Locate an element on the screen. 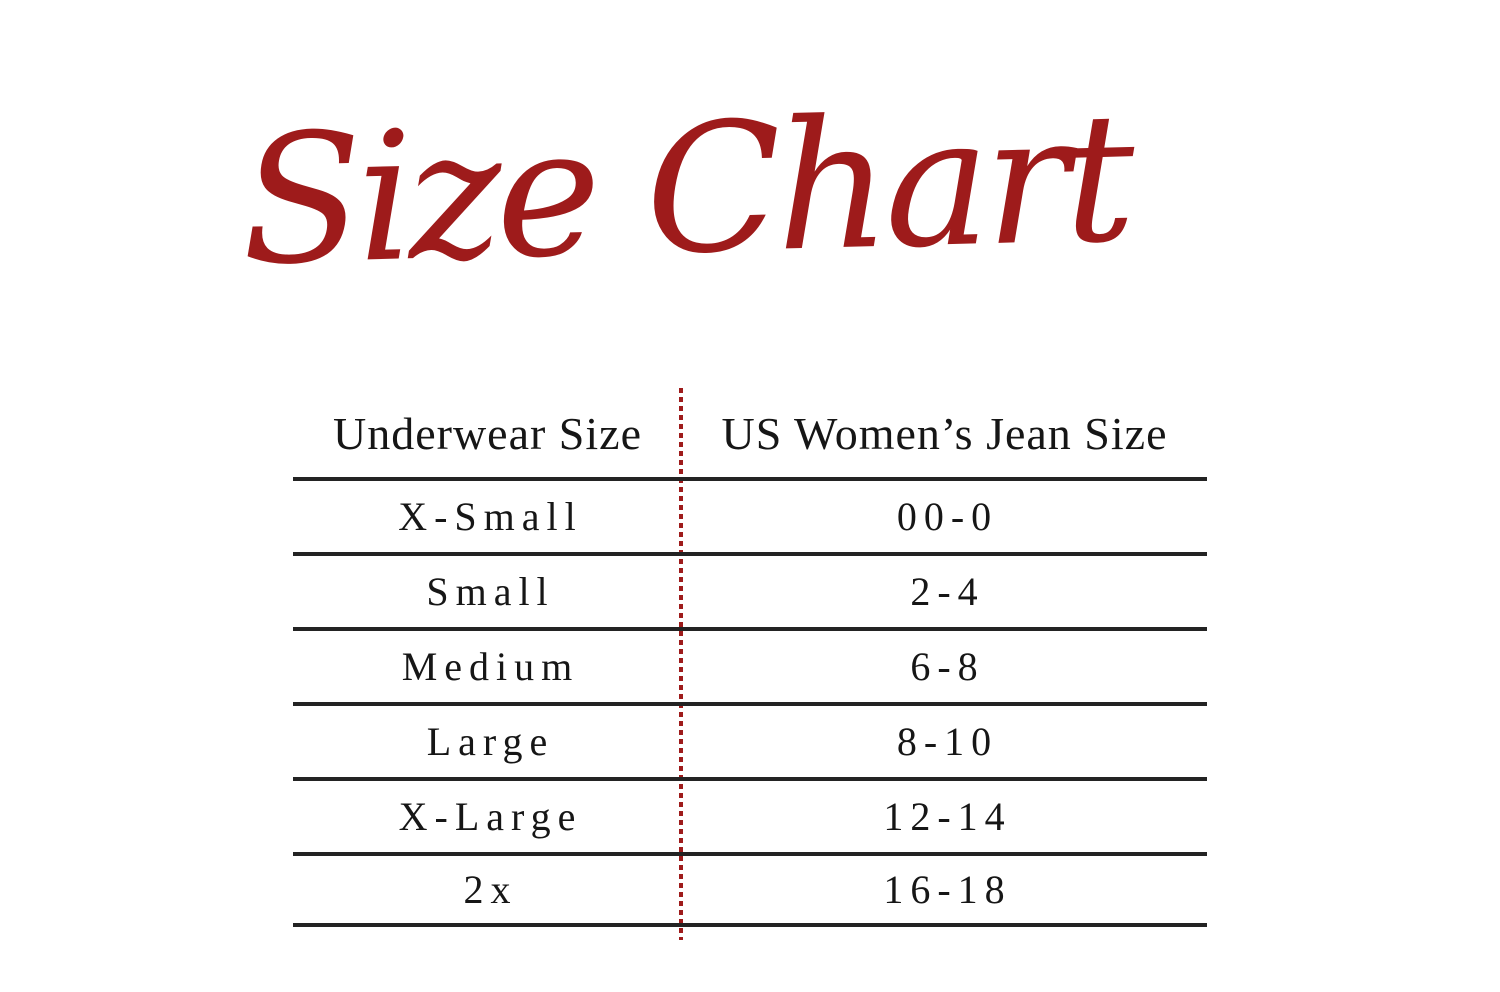 Image resolution: width=1500 pixels, height=992 pixels. size-cell: Large is located at coordinates (490, 741).